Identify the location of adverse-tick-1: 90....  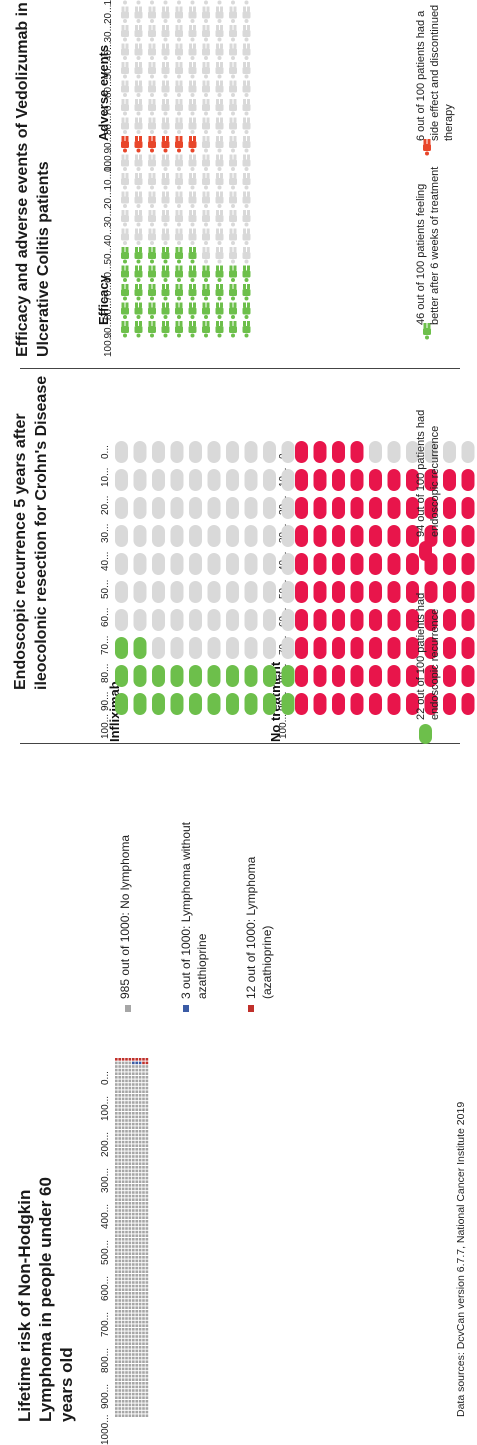
(108, 144).